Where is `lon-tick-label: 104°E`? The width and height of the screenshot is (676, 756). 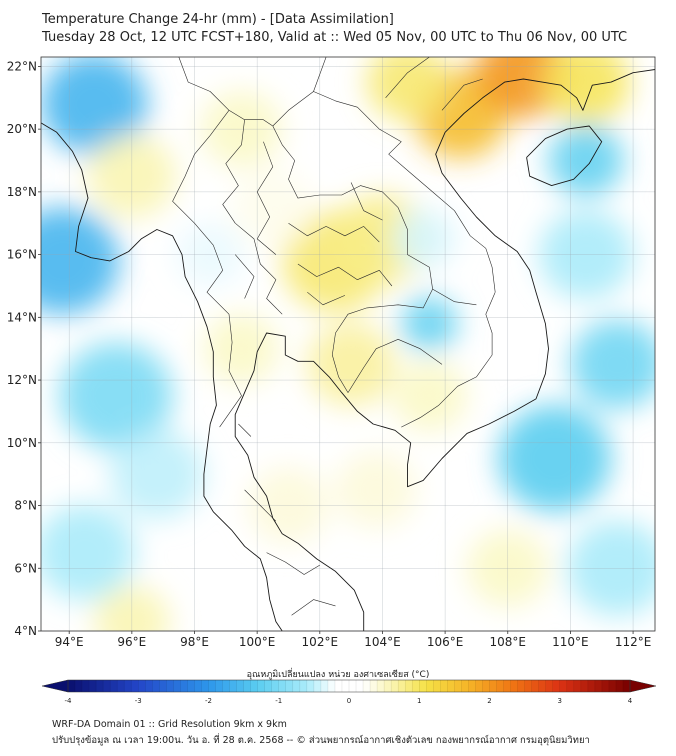
lon-tick-label: 104°E is located at coordinates (382, 642).